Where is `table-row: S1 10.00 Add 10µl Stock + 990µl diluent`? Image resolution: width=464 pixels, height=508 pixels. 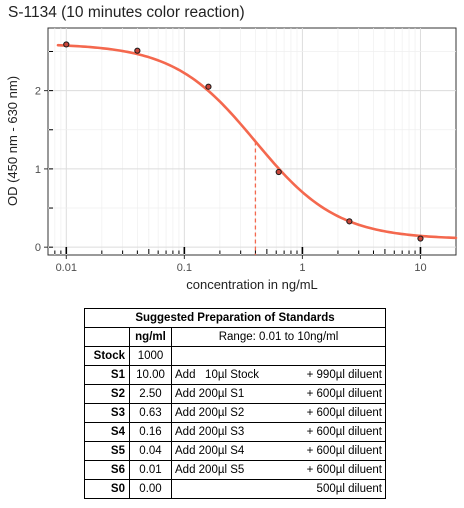
table-row: S1 10.00 Add 10µl Stock + 990µl diluent is located at coordinates (235, 375).